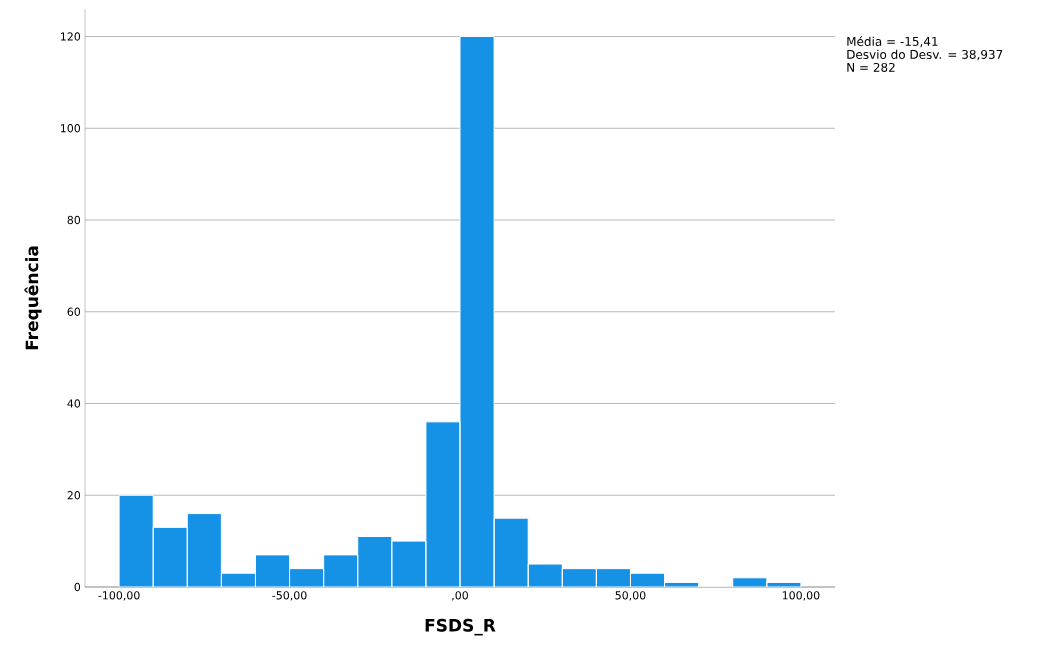  Describe the element at coordinates (892, 42) in the screenshot. I see `text: Média = -15,41` at that location.